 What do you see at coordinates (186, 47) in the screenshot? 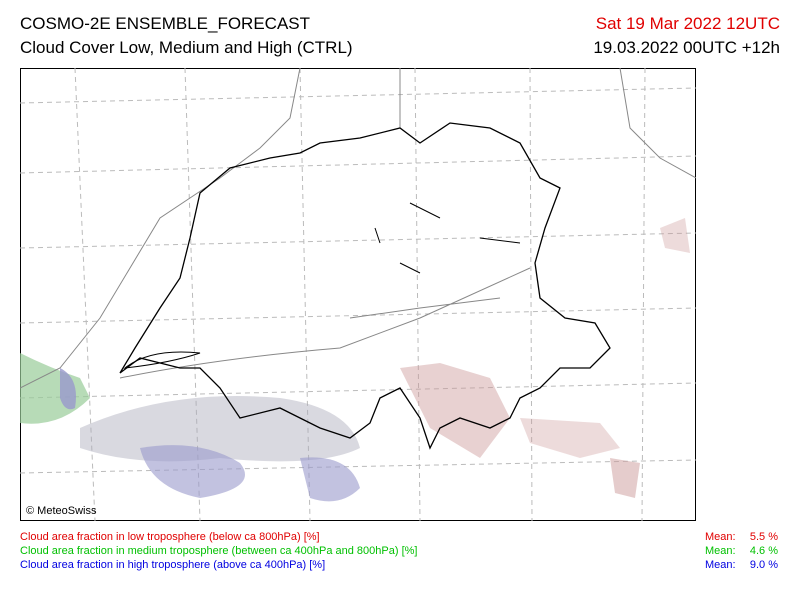
I see `subtitle: Cloud Cover Low, Medium and High (CTRL)` at bounding box center [186, 47].